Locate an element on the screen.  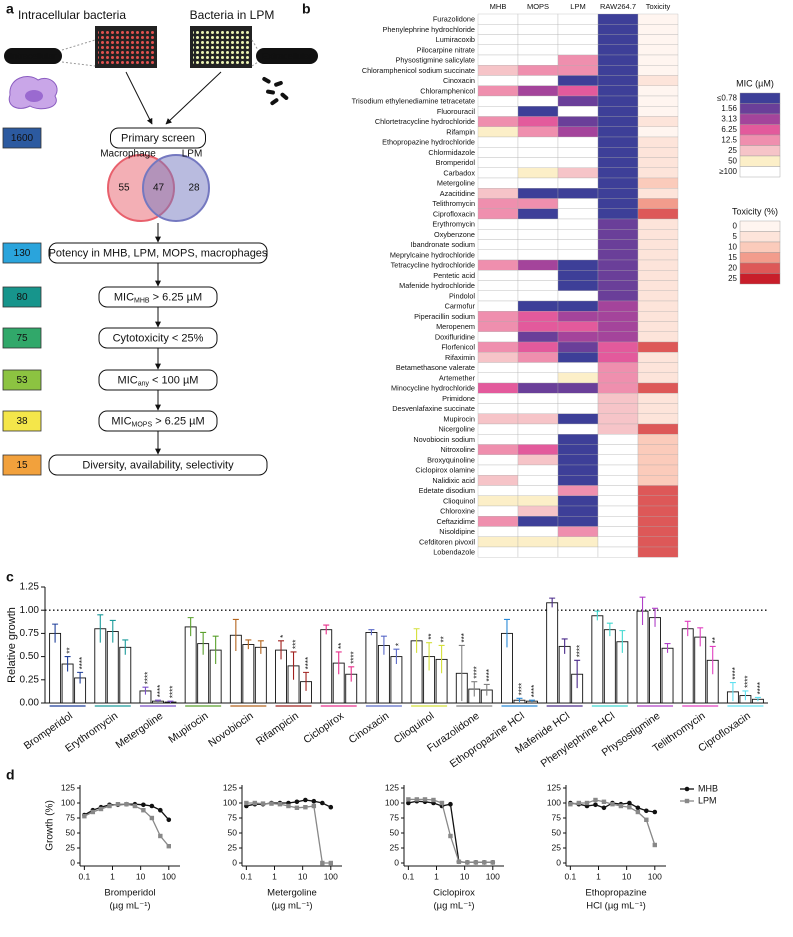
legend-label: 1.56 is located at coordinates (729, 108).